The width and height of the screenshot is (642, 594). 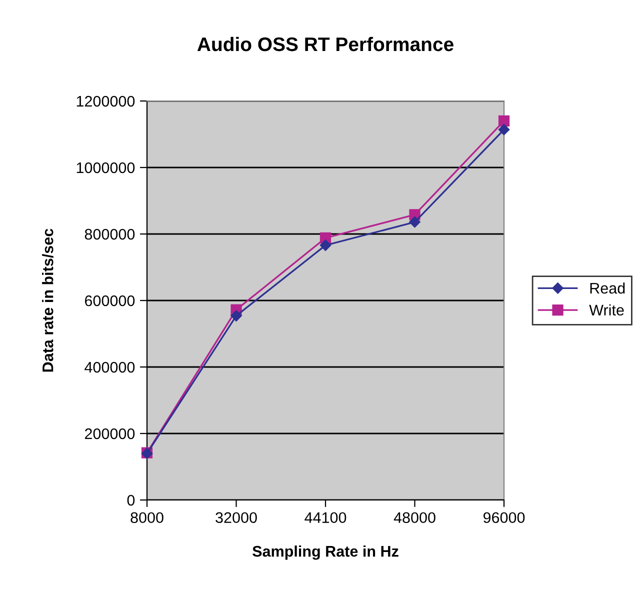 What do you see at coordinates (109, 434) in the screenshot?
I see `y-tick-label: 200000` at bounding box center [109, 434].